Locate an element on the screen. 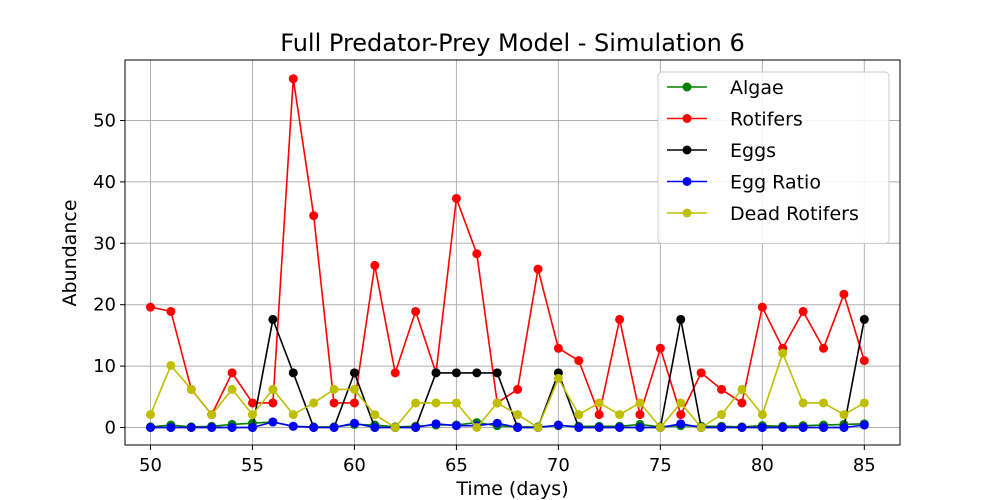 The image size is (1000, 500). legend-label-algae: Algae is located at coordinates (757, 88).